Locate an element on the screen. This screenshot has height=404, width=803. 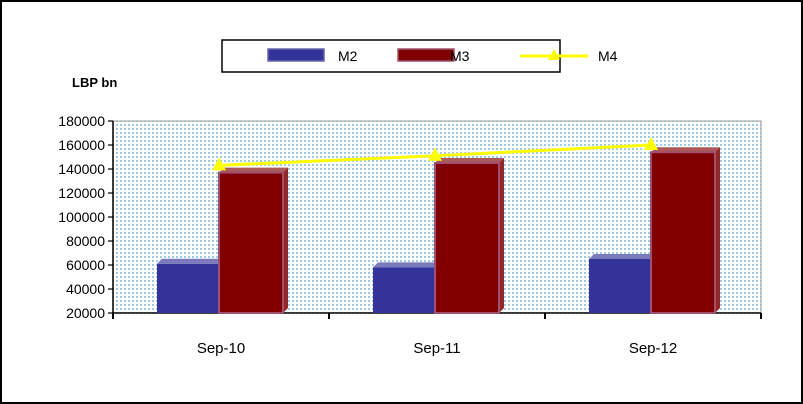
legend-item-m2: M2 is located at coordinates (312, 56).